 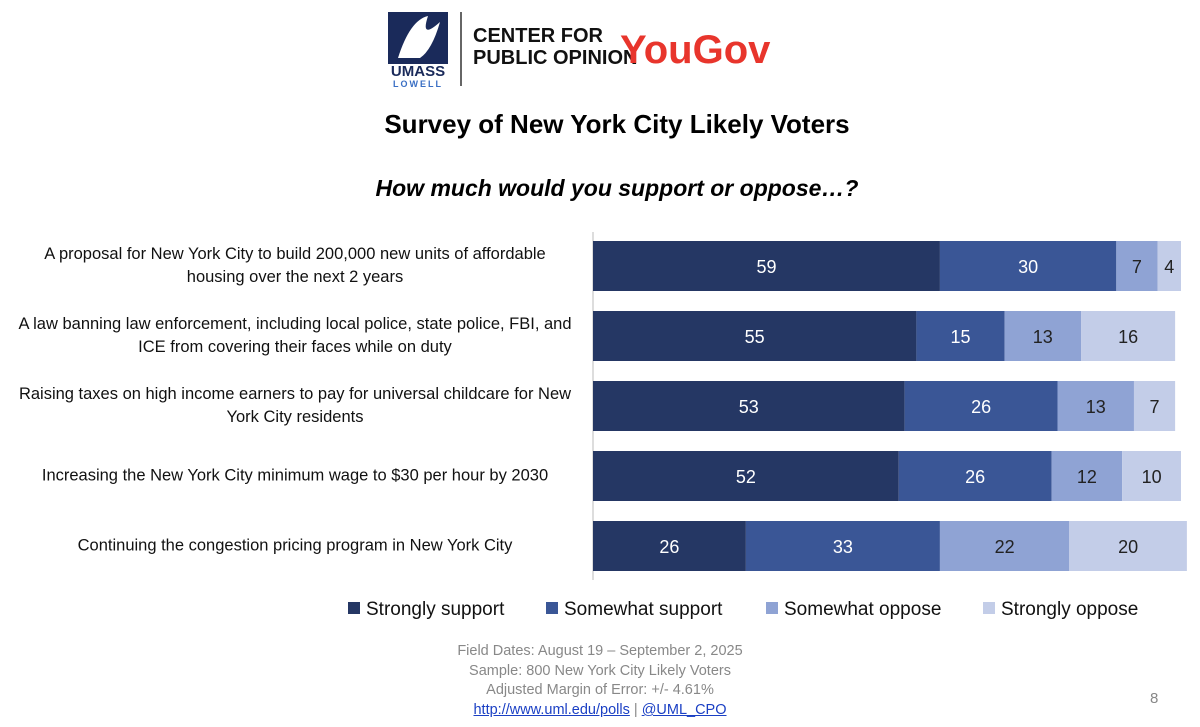 I want to click on center-line2: PUBLIC OPINION, so click(x=555, y=58).